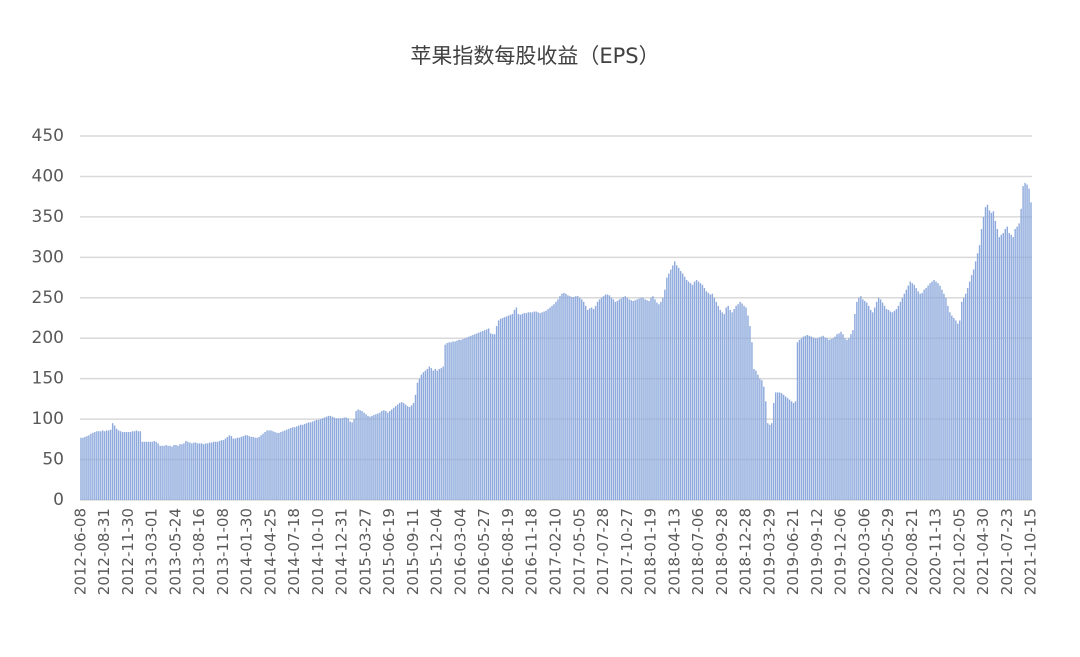  I want to click on x-tick-label: 2017-10-27, so click(627, 551).